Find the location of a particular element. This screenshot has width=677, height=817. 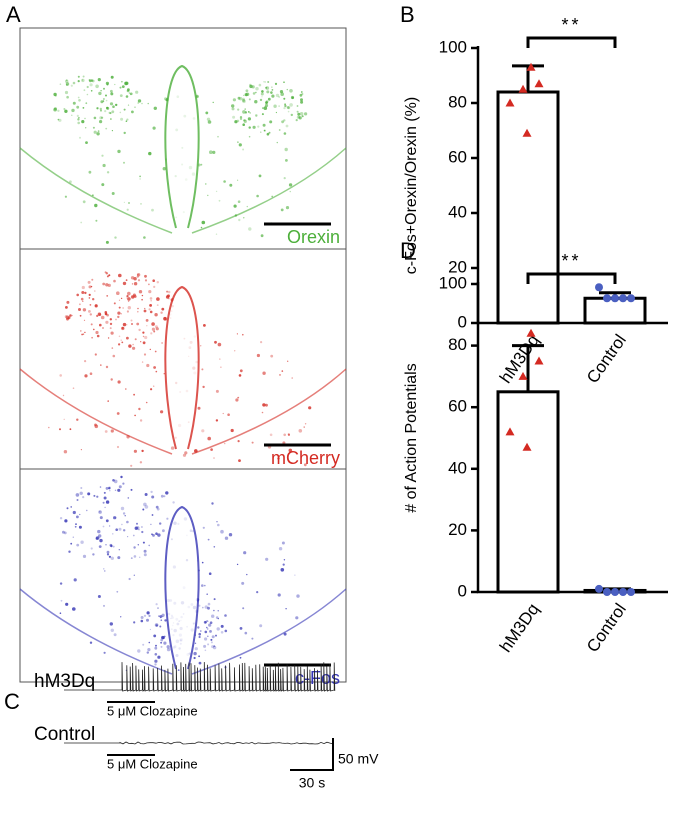

y-tick-label: 100 is located at coordinates (453, 46).